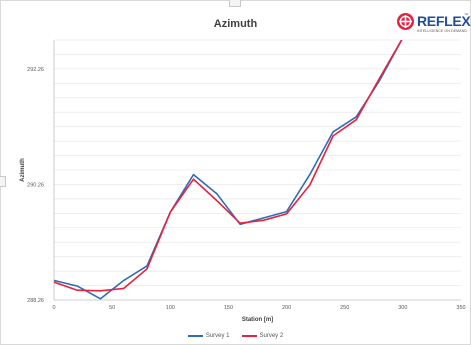 This screenshot has height=345, width=471. Describe the element at coordinates (112, 308) in the screenshot. I see `x-tick-label: 50` at that location.